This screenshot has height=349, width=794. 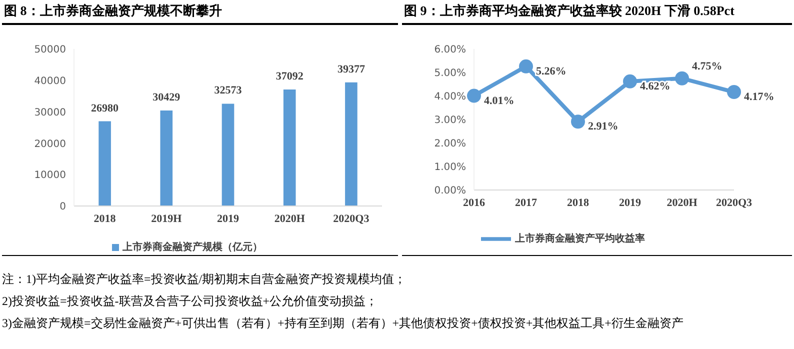 I want to click on y-tick-label: 5.00%, so click(x=450, y=74).